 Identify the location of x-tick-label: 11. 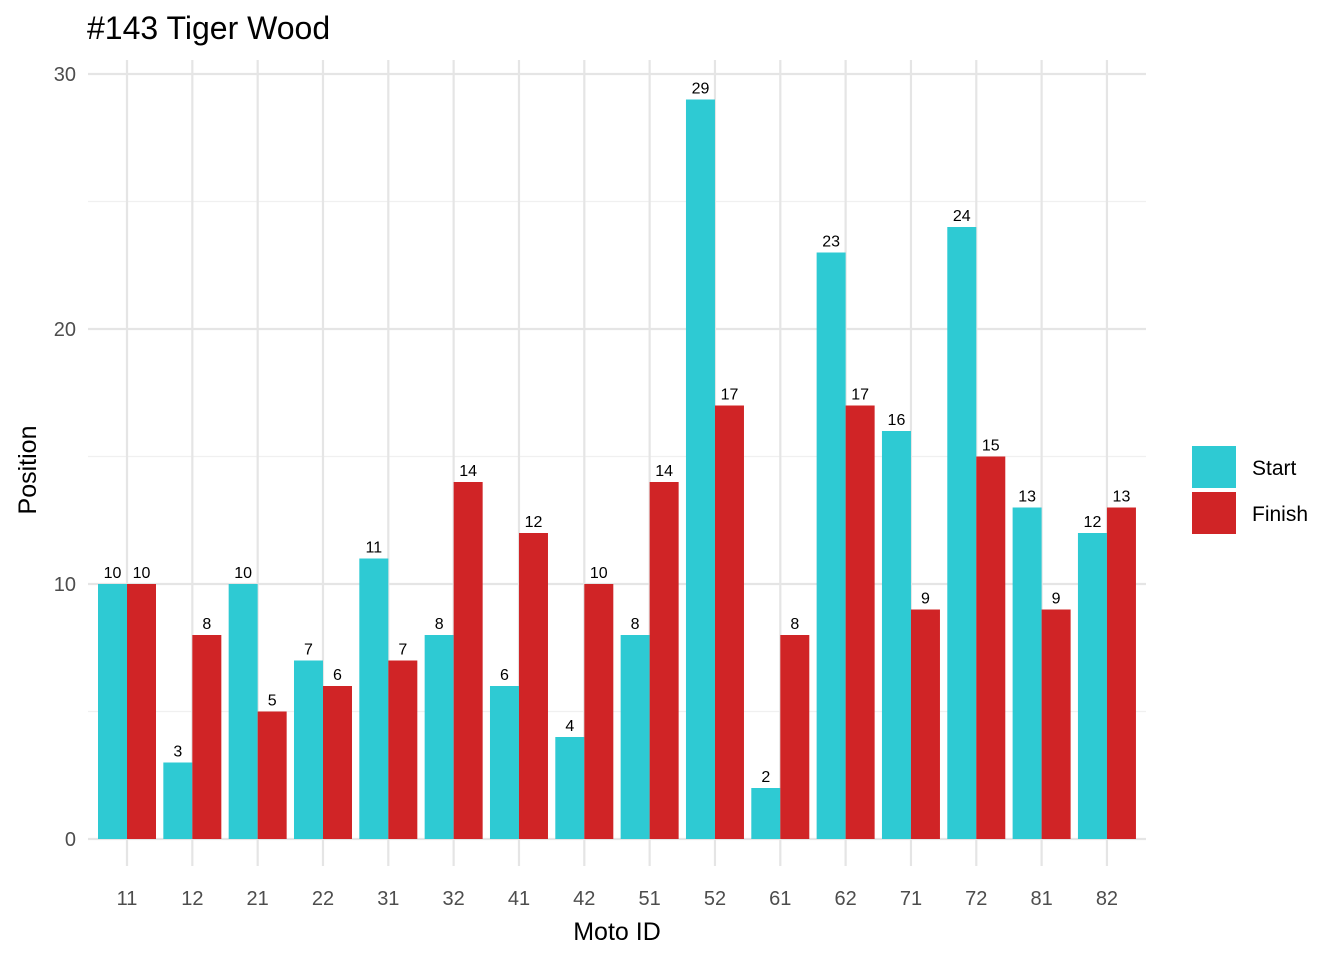
(127, 899).